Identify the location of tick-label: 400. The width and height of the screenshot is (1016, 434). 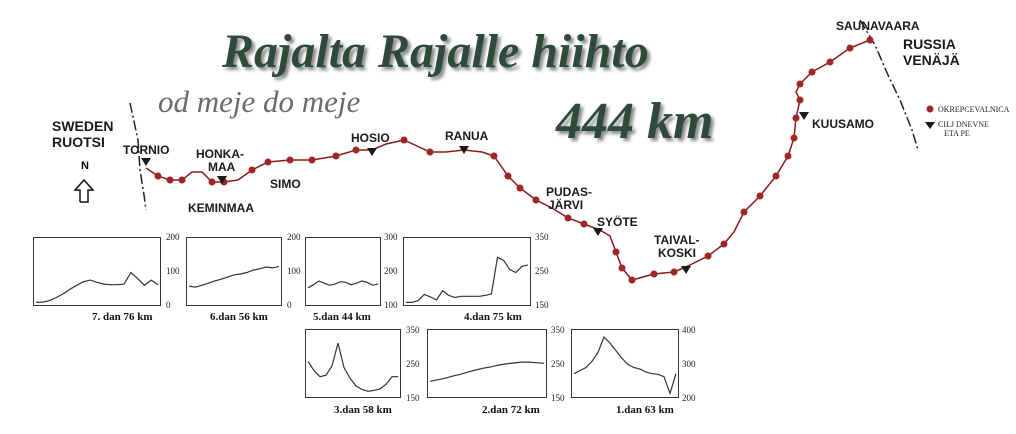
(689, 330).